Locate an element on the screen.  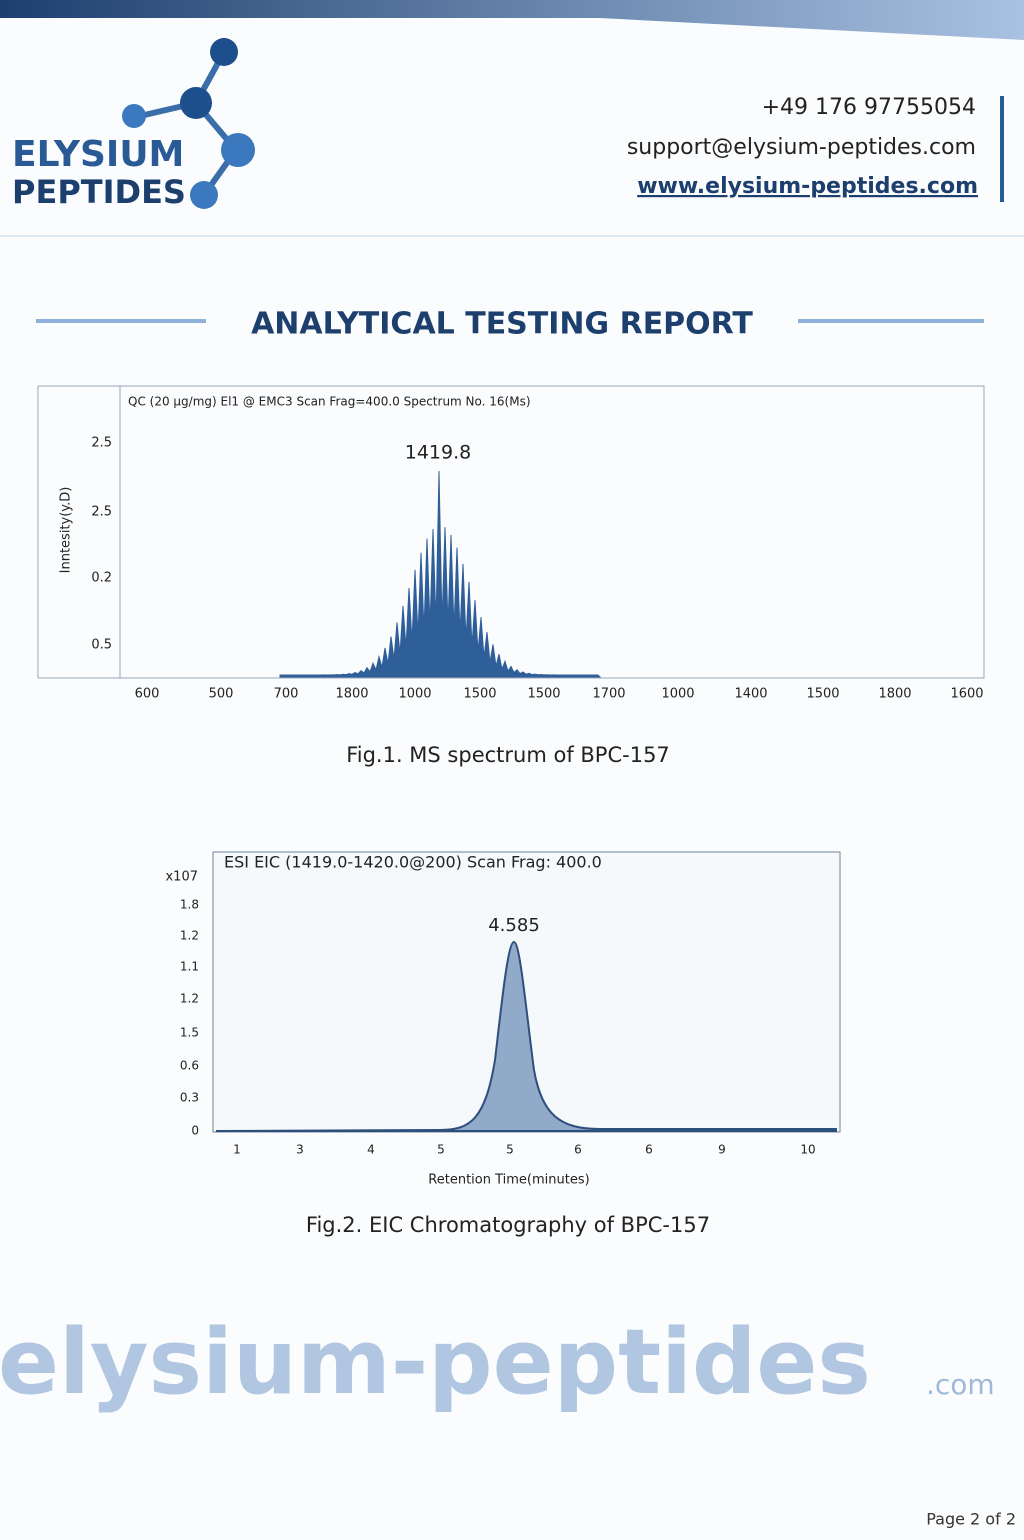
y-scale: x107 is located at coordinates (181, 877).